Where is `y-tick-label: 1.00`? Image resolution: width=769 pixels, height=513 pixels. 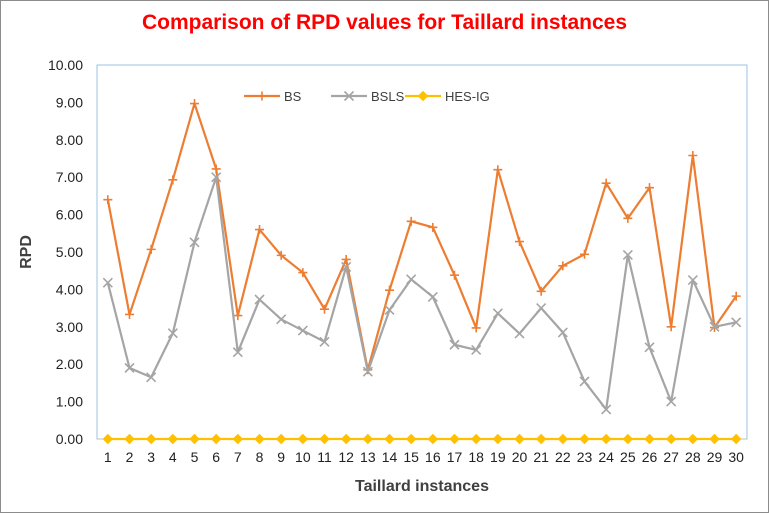
y-tick-label: 1.00 is located at coordinates (69, 402).